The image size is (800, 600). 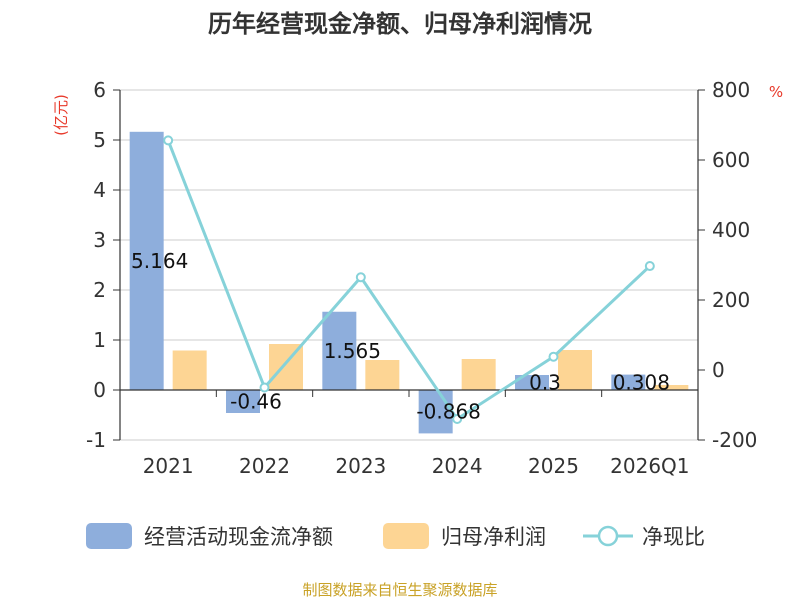 I want to click on x-tick-label: 2024, so click(x=457, y=466).